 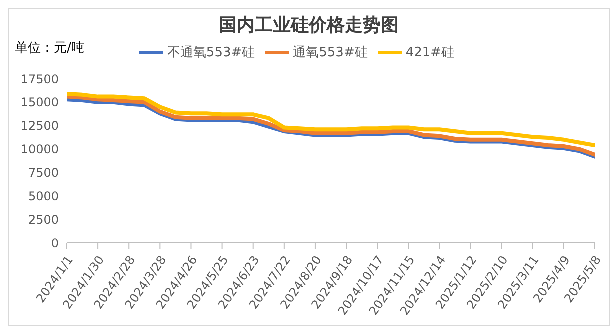 What do you see at coordinates (39, 103) in the screenshot?
I see `y-tick-label: 15000` at bounding box center [39, 103].